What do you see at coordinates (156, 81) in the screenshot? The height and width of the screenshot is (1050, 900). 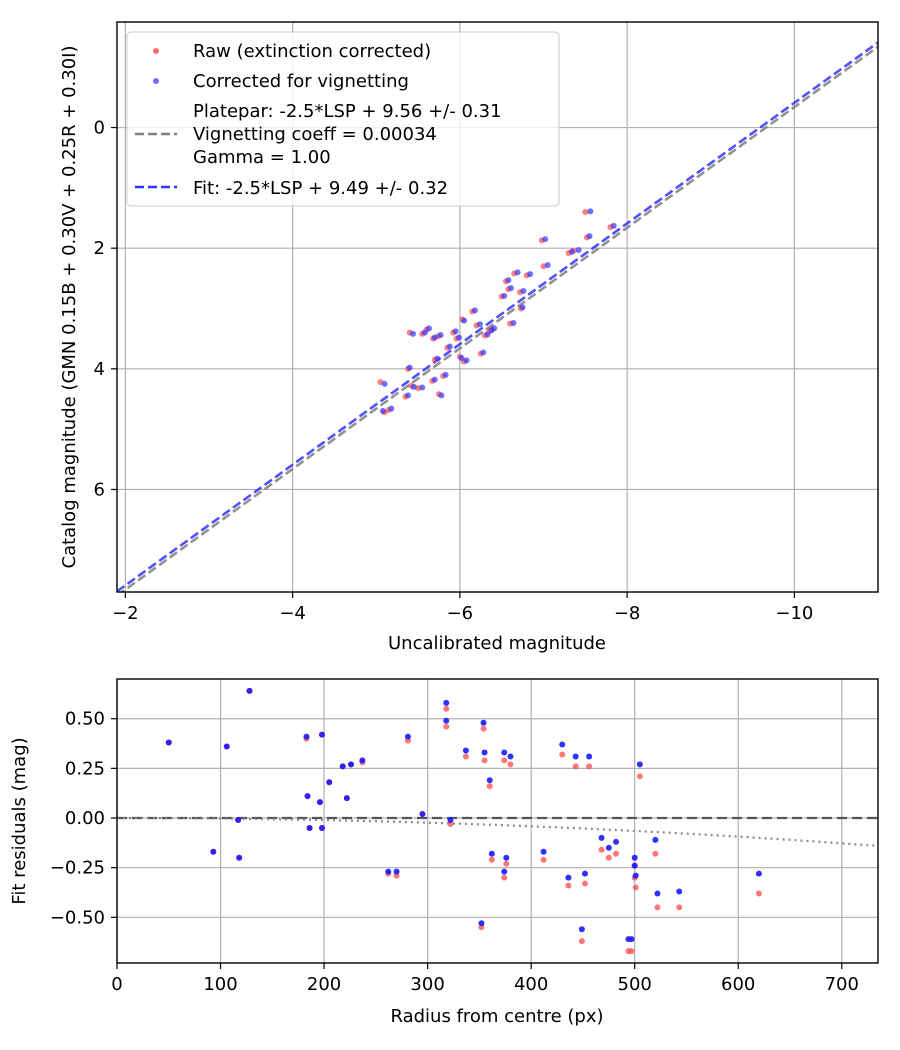 I see `legend-marker-corrected` at bounding box center [156, 81].